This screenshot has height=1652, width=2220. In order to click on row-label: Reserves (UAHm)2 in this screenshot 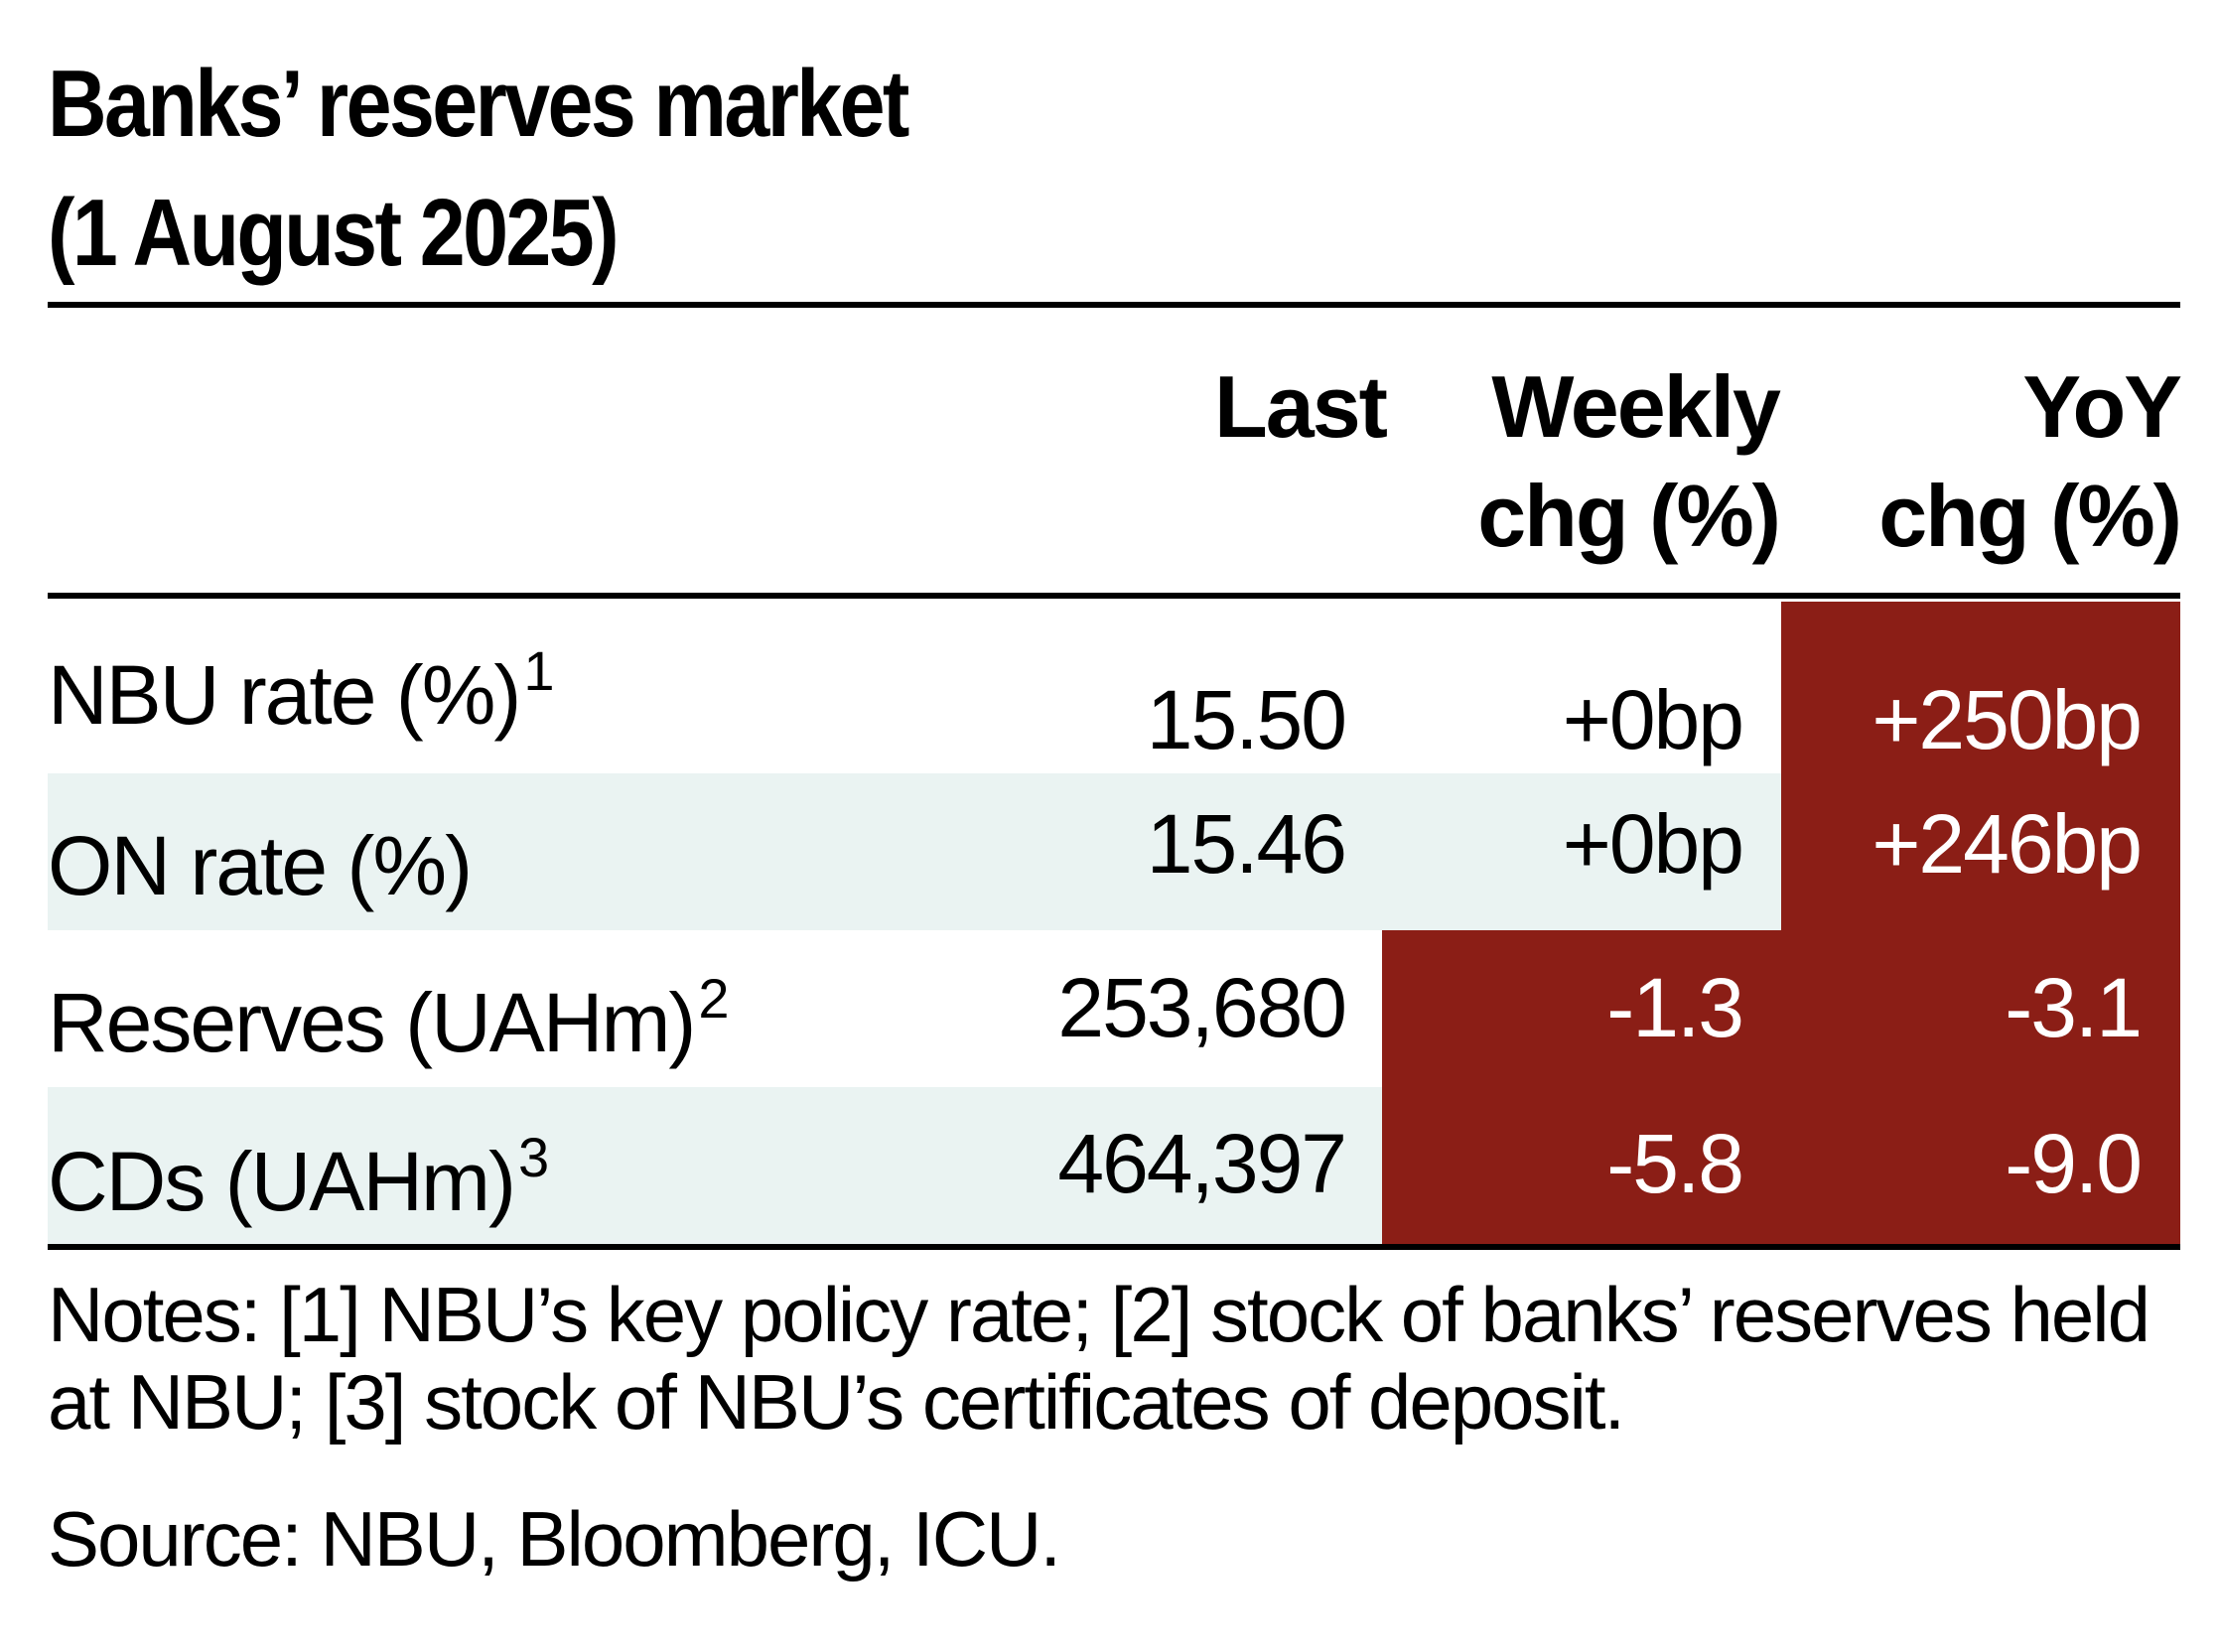, I will do `click(389, 1019)`.